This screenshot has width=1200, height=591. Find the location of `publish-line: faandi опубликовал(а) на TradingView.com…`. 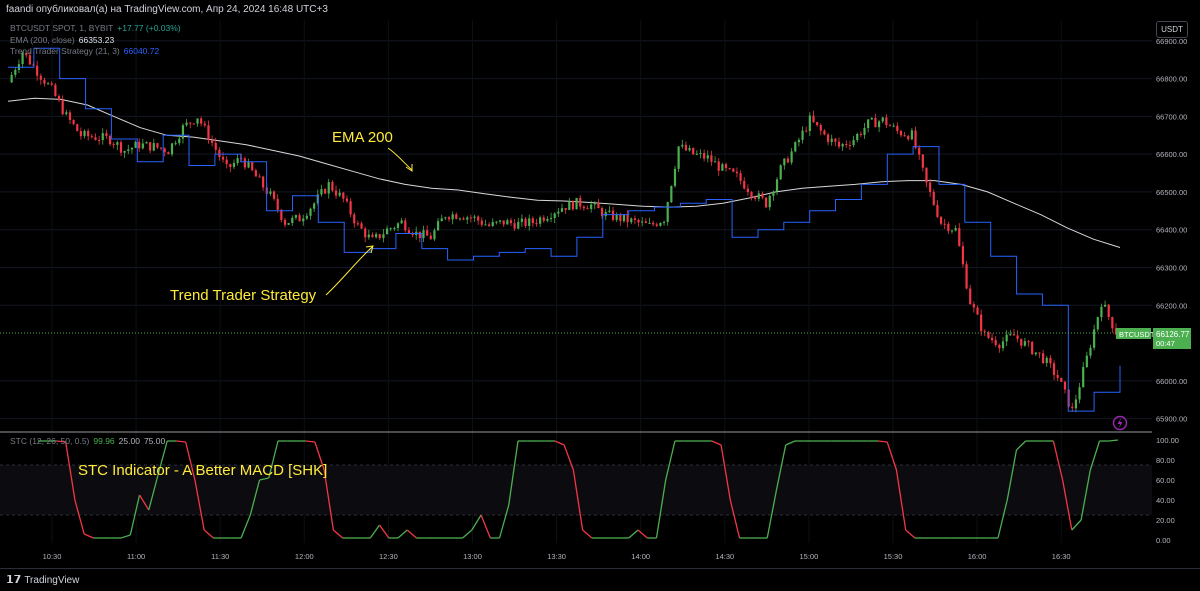

publish-line: faandi опубликовал(а) на TradingView.com… is located at coordinates (167, 9).